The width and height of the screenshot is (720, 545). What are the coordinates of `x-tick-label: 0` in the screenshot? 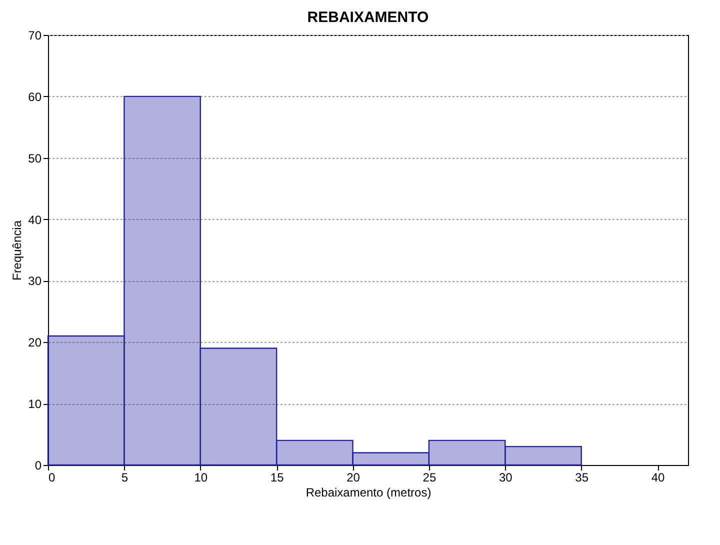 It's located at (52, 477).